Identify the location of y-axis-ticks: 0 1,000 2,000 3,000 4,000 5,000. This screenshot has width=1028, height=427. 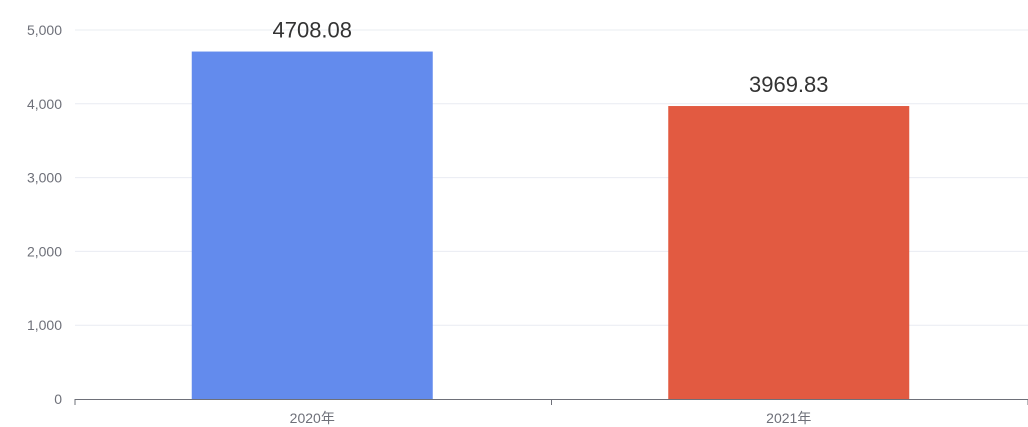
(44, 214).